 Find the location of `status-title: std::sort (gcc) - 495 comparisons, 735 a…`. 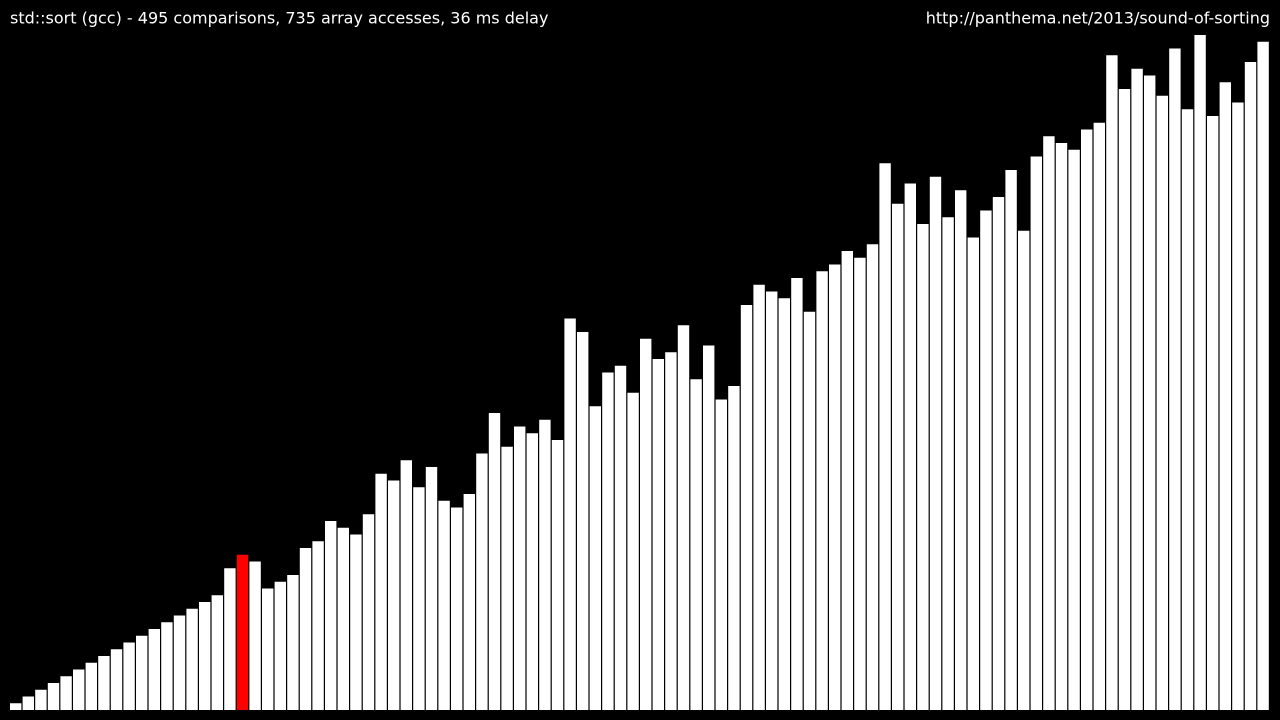

status-title: std::sort (gcc) - 495 comparisons, 735 a… is located at coordinates (279, 18).